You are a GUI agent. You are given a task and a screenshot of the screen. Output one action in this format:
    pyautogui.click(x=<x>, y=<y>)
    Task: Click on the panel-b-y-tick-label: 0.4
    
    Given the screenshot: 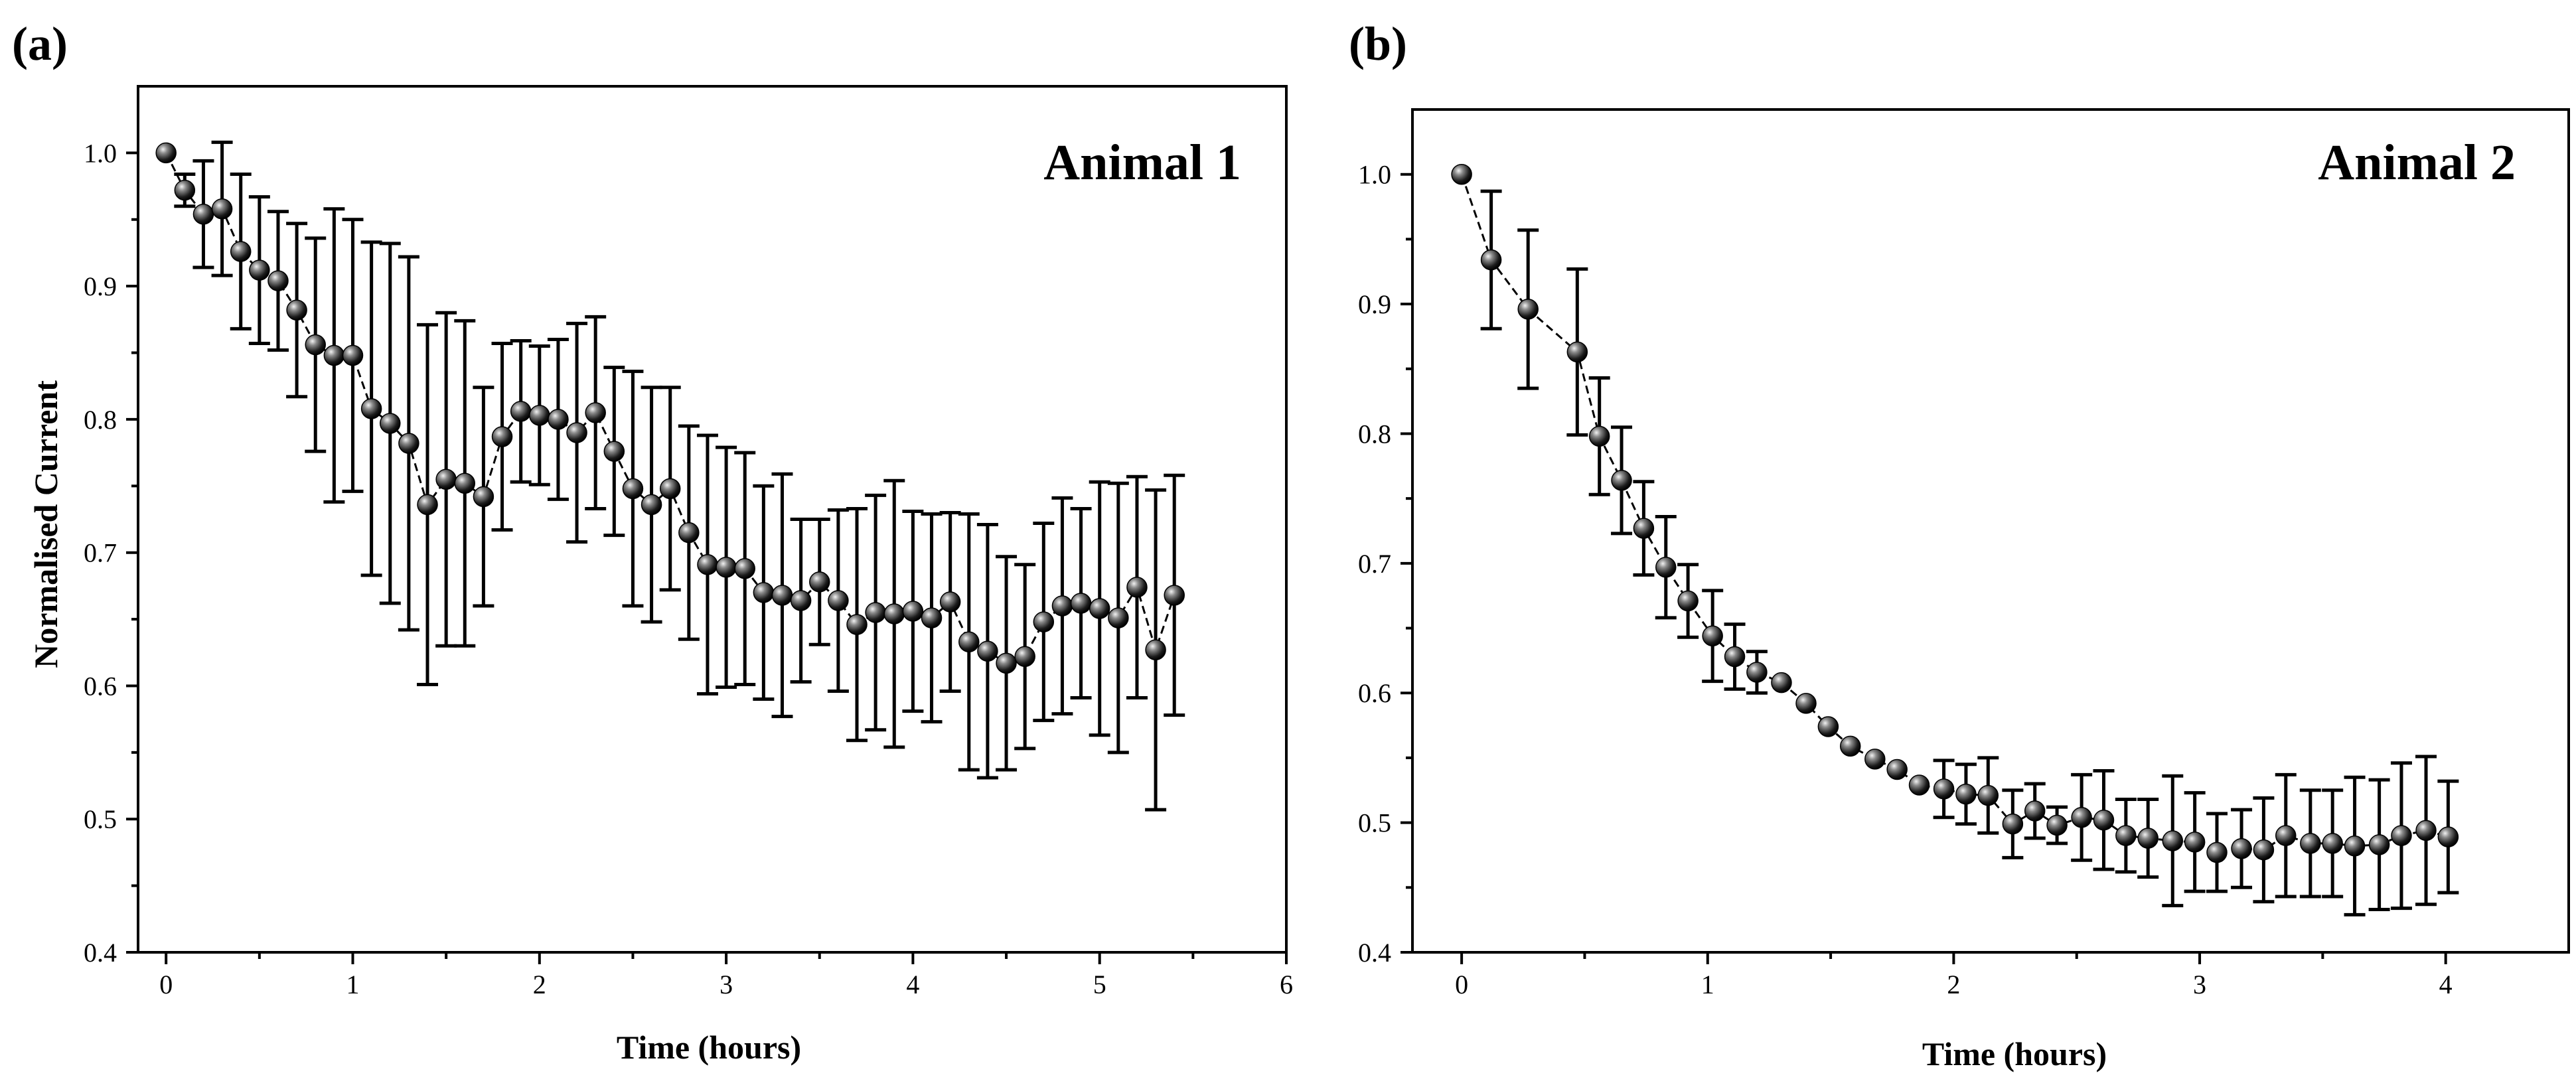 What is the action you would take?
    pyautogui.click(x=1374, y=953)
    